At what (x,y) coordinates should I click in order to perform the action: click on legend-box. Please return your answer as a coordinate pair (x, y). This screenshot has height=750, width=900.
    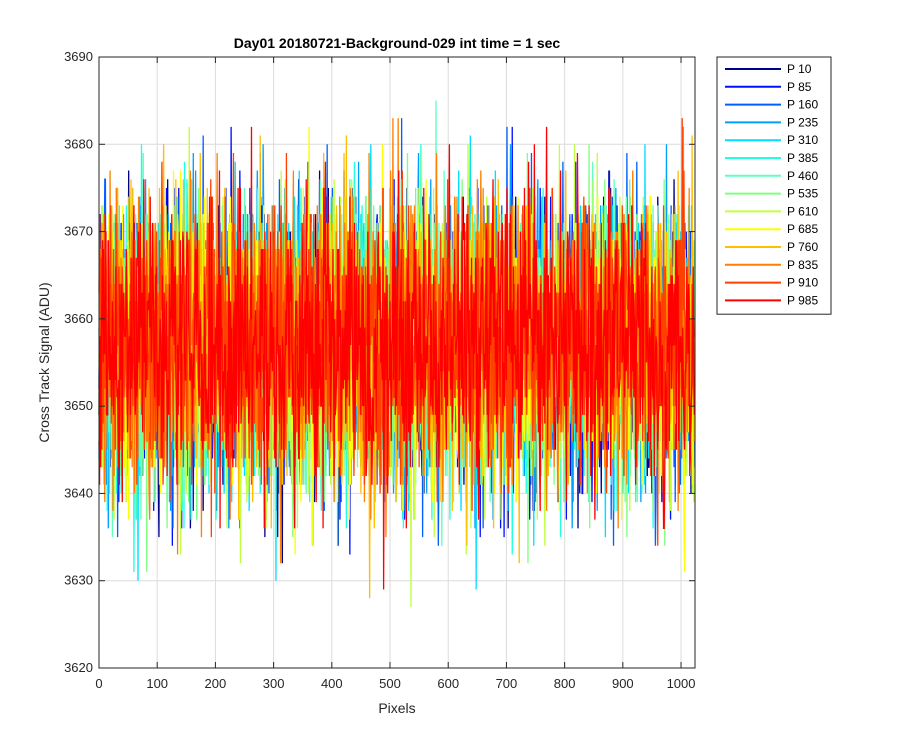
    Looking at the image, I should click on (774, 185).